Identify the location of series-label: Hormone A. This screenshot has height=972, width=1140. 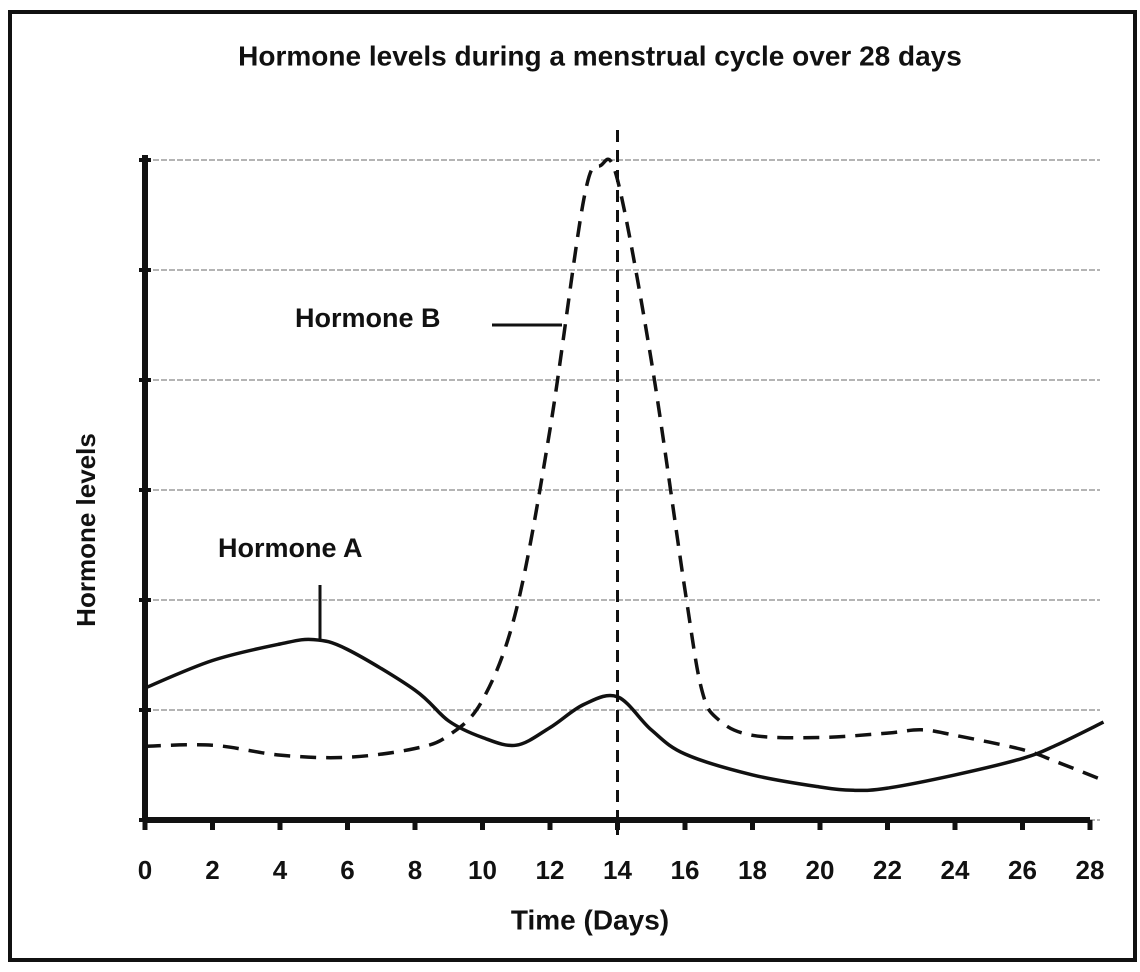
(290, 548).